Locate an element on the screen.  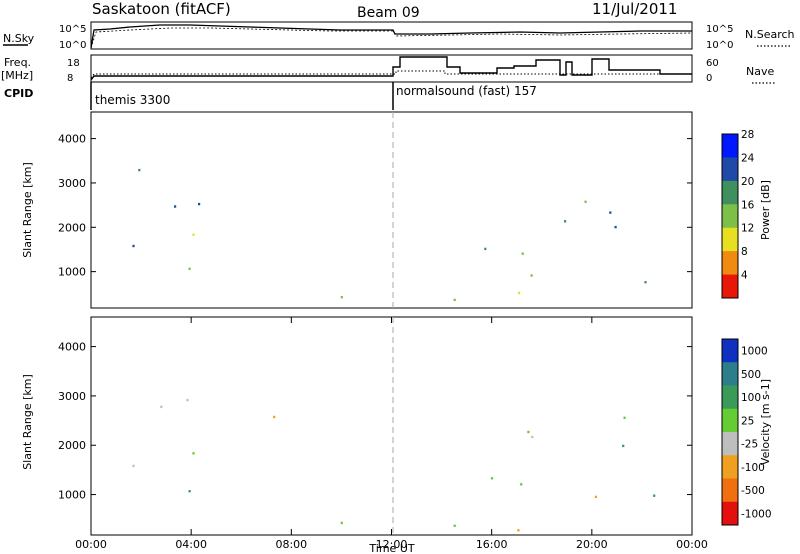
nave-tick-top: 60 is located at coordinates (712, 63).